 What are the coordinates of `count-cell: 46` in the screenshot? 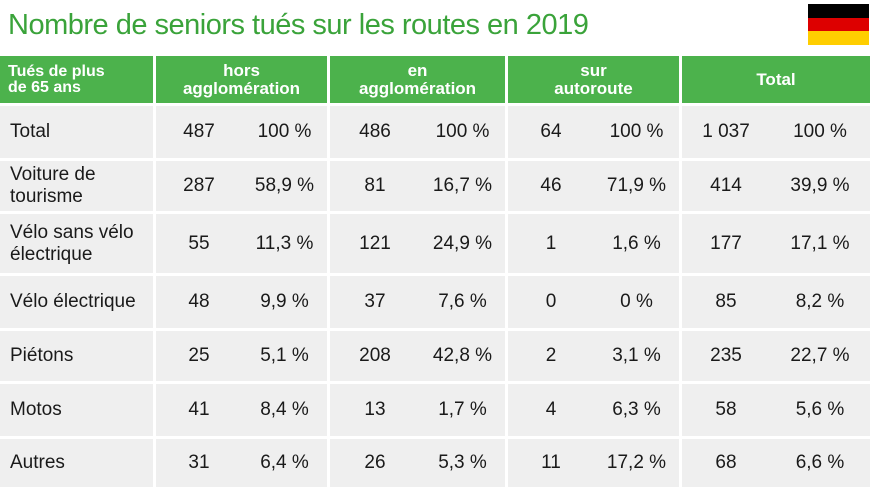 It's located at (551, 187).